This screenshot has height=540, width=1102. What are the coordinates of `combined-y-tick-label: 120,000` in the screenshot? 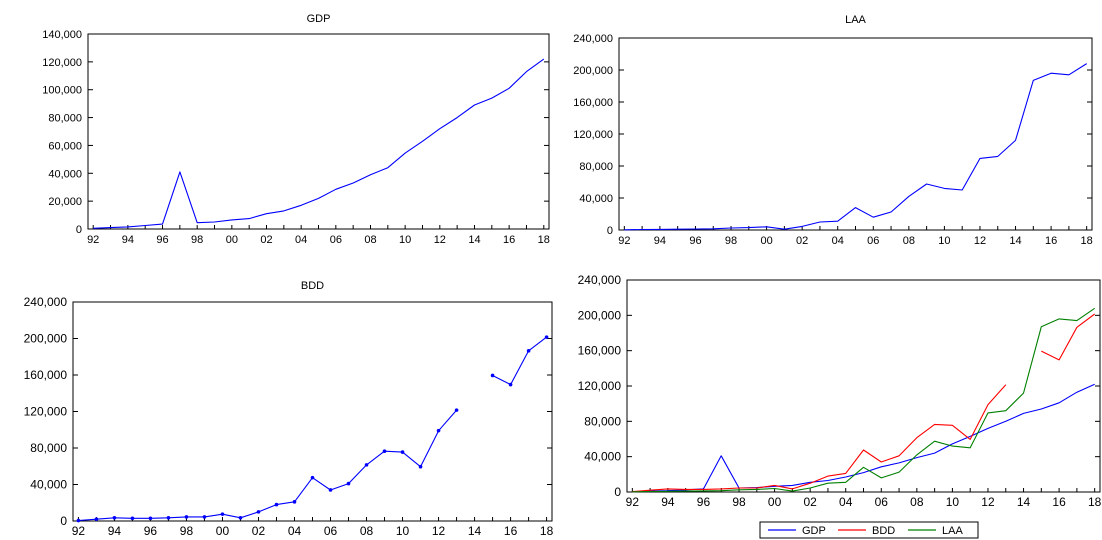 It's located at (600, 386).